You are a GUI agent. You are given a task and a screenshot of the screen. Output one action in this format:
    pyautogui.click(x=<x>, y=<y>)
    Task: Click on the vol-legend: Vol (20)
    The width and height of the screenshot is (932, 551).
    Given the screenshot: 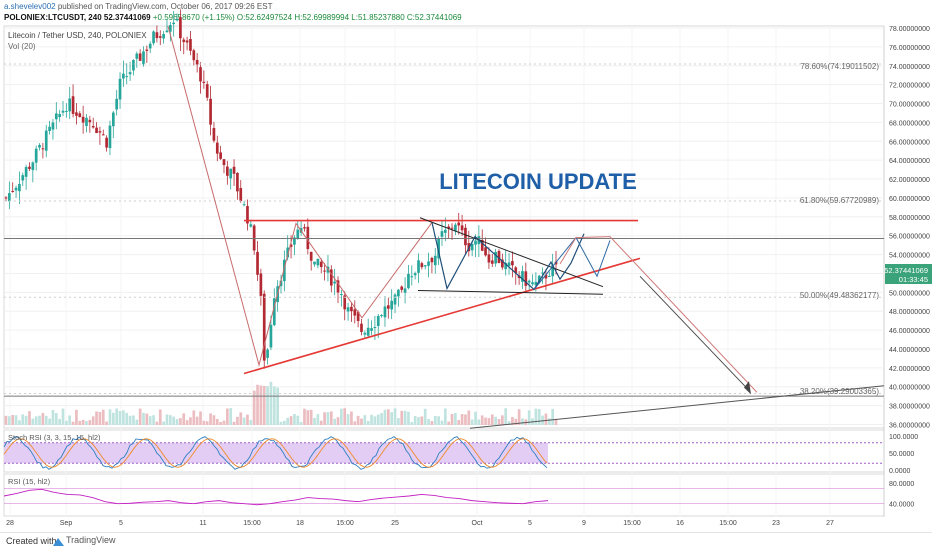 What is the action you would take?
    pyautogui.click(x=22, y=46)
    